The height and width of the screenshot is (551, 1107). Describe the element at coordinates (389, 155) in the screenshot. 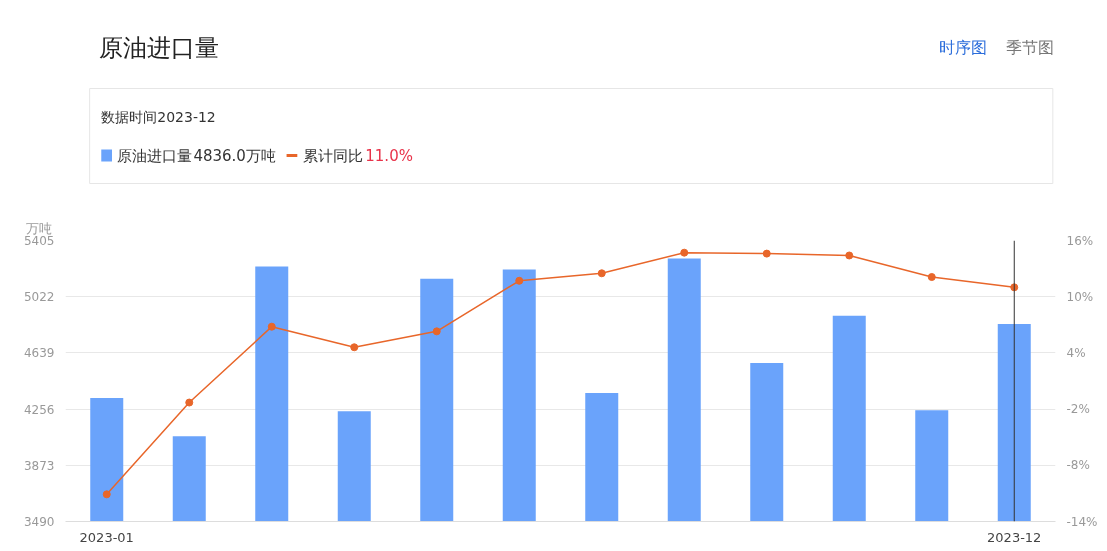

I see `text: 11.0%` at that location.